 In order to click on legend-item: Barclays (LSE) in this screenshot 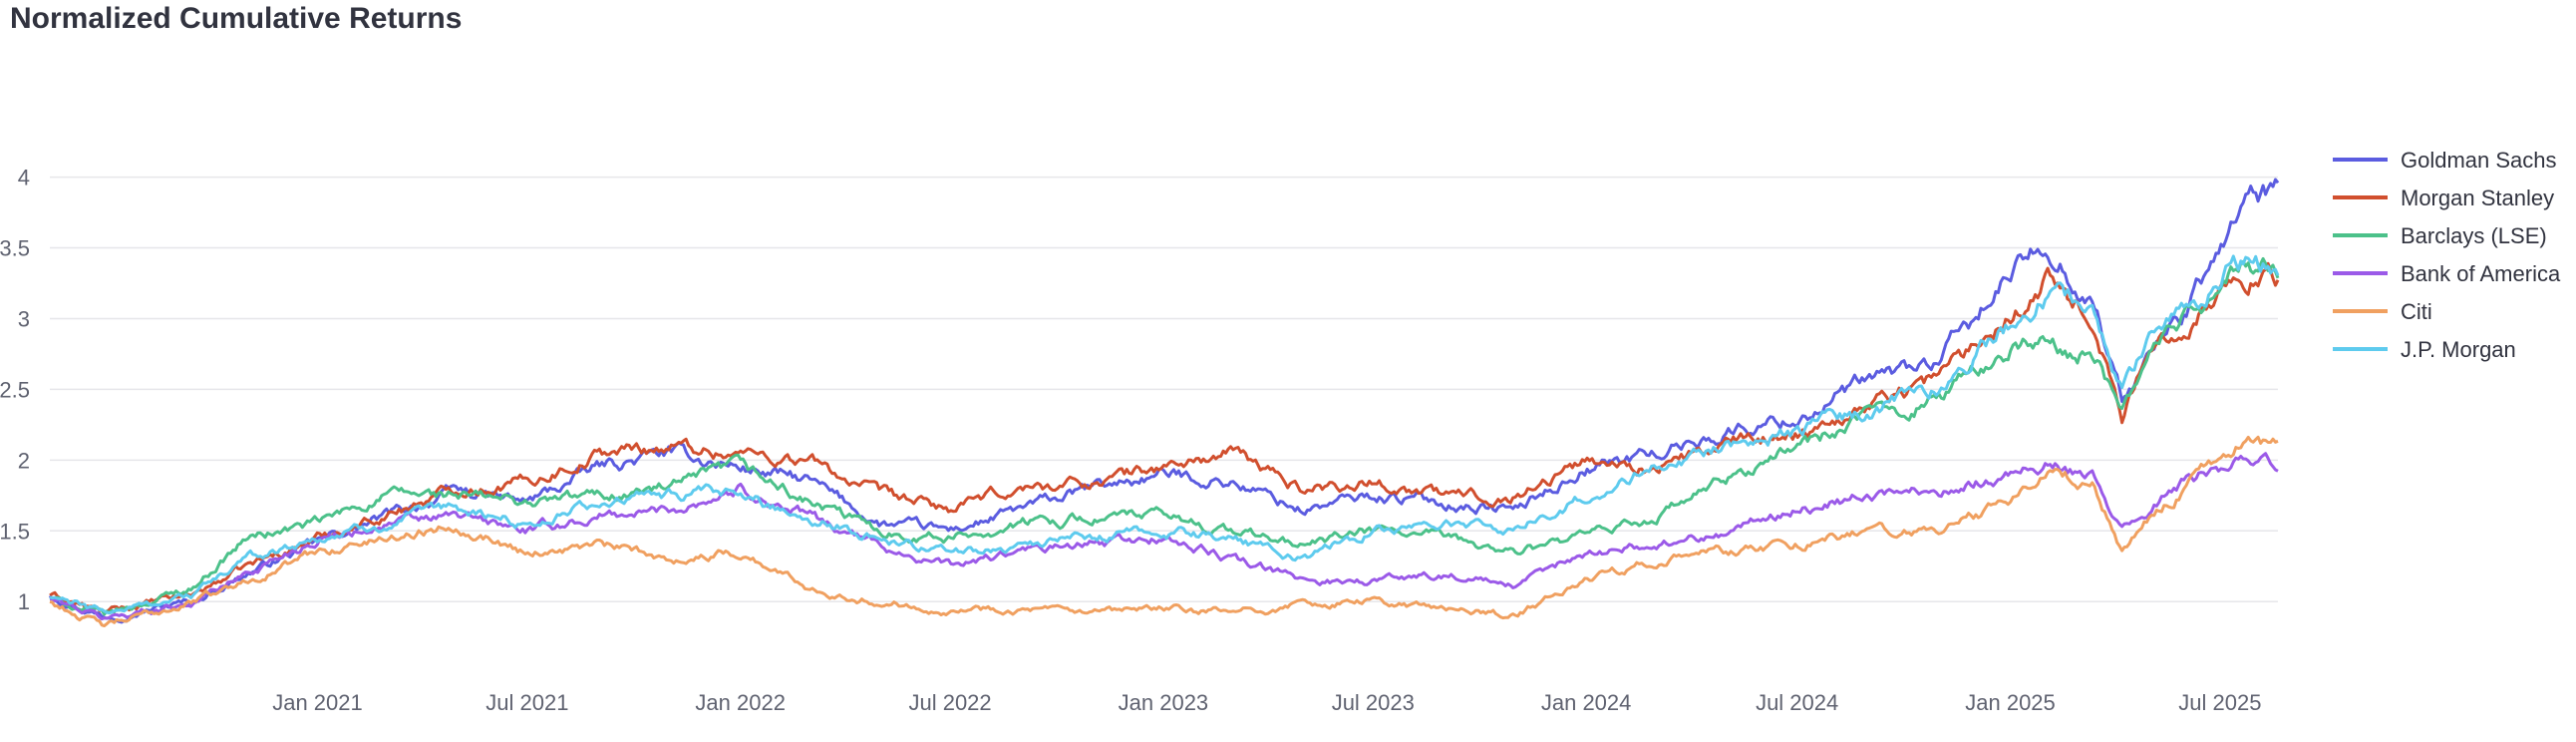, I will do `click(2440, 235)`.